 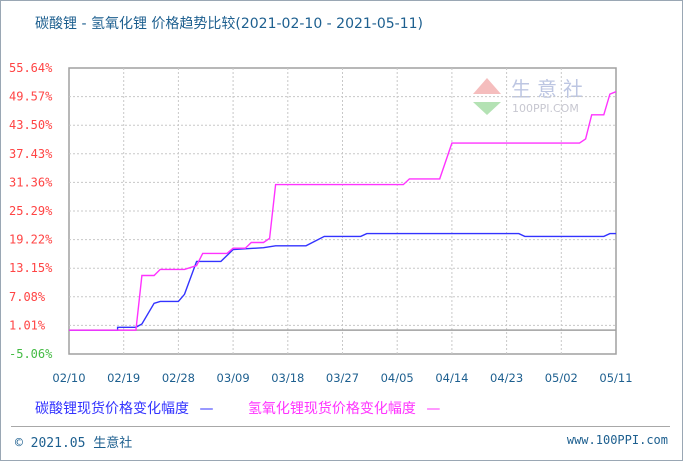 I want to click on x-tick-label: 03/18, so click(x=287, y=378).